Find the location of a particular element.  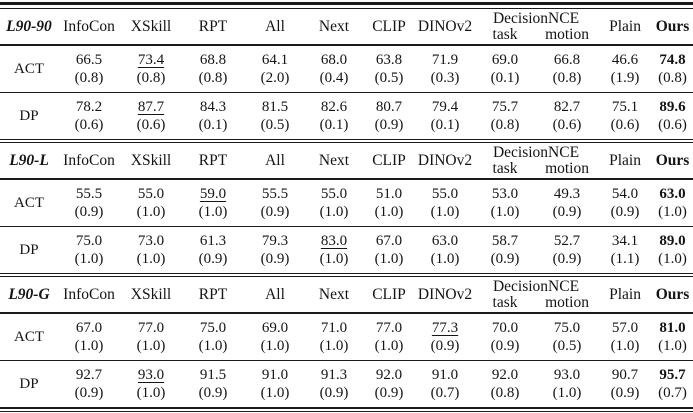

value-cell: 68.0 (0.4) is located at coordinates (334, 69).